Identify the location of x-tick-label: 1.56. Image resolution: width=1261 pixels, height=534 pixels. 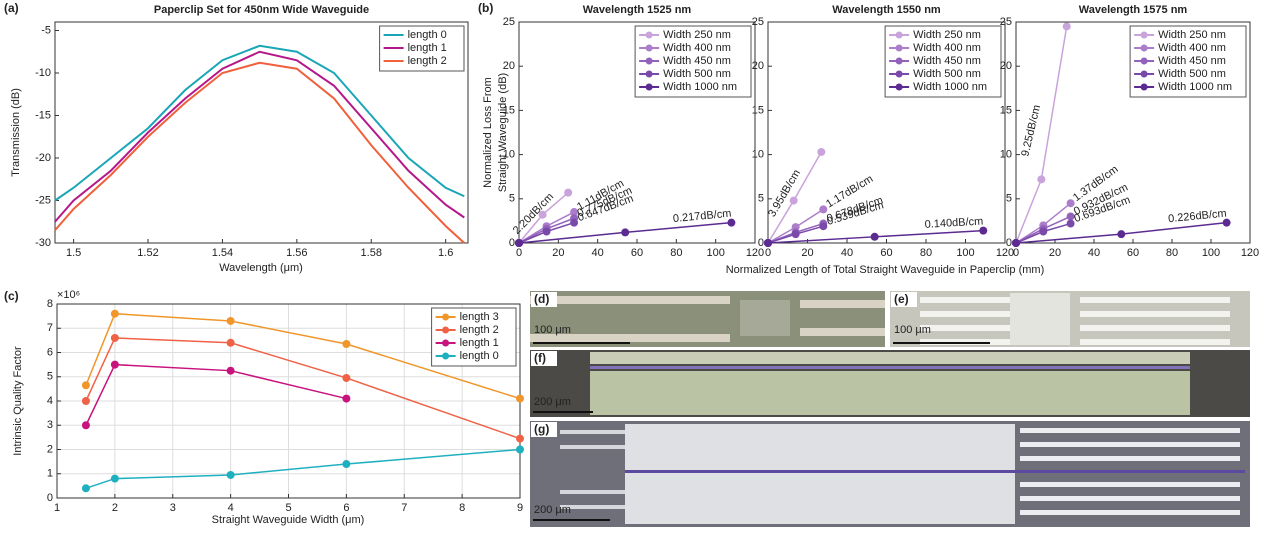
(296, 253).